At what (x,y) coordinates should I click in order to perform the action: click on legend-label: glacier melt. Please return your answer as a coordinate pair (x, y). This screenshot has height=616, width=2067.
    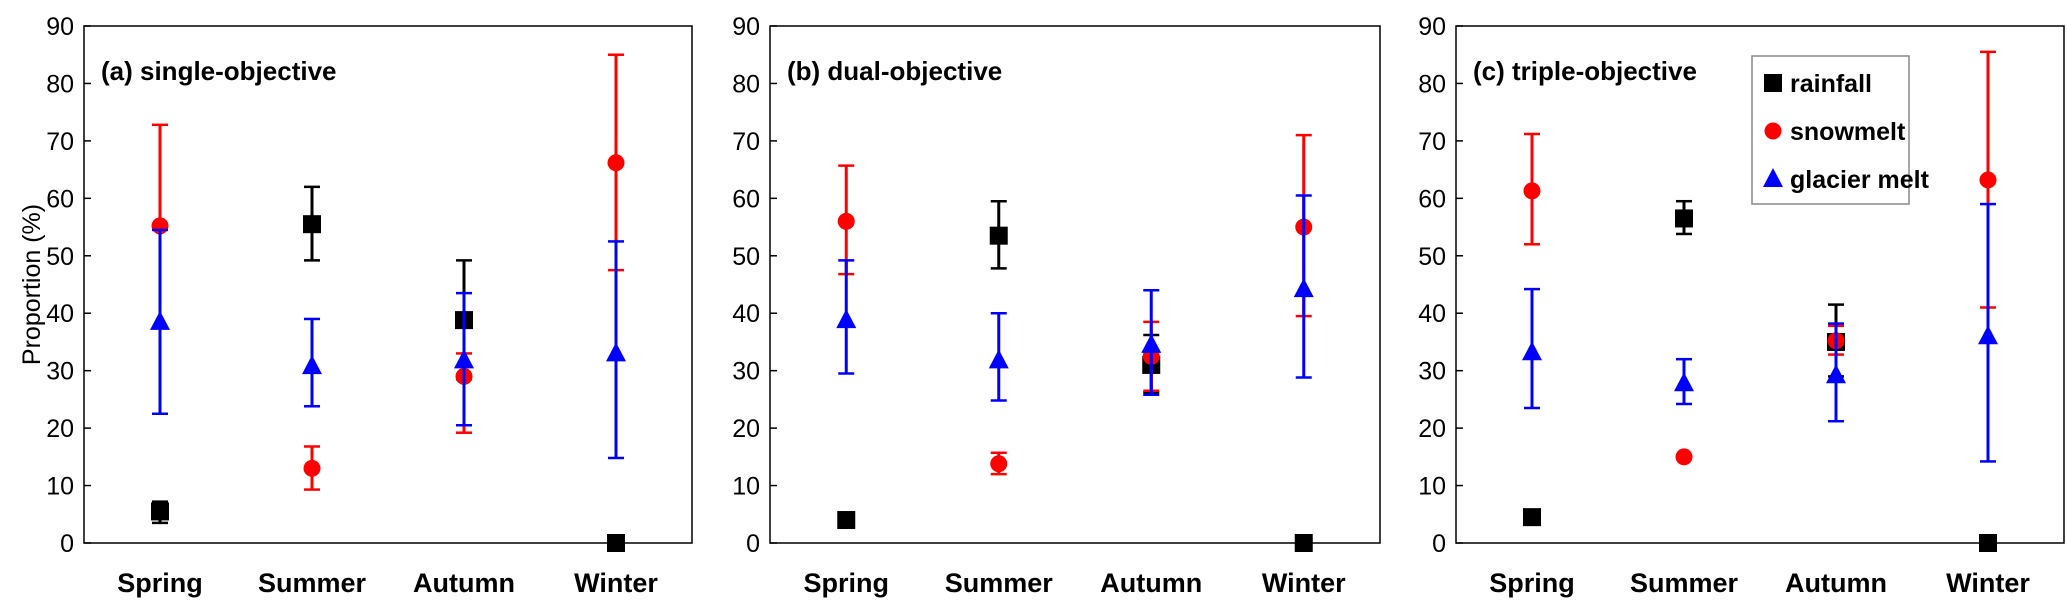
    Looking at the image, I should click on (1860, 180).